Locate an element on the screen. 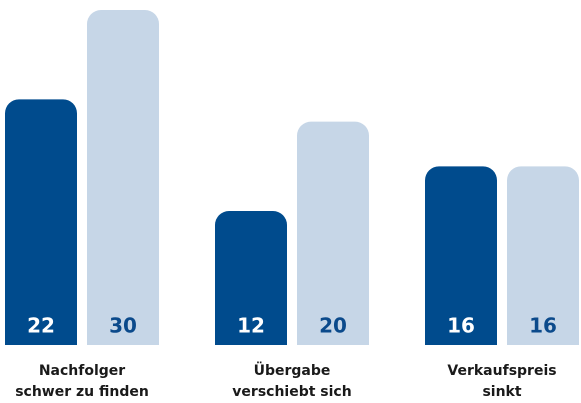 Image resolution: width=581 pixels, height=403 pixels. value-label: 22 is located at coordinates (41, 326).